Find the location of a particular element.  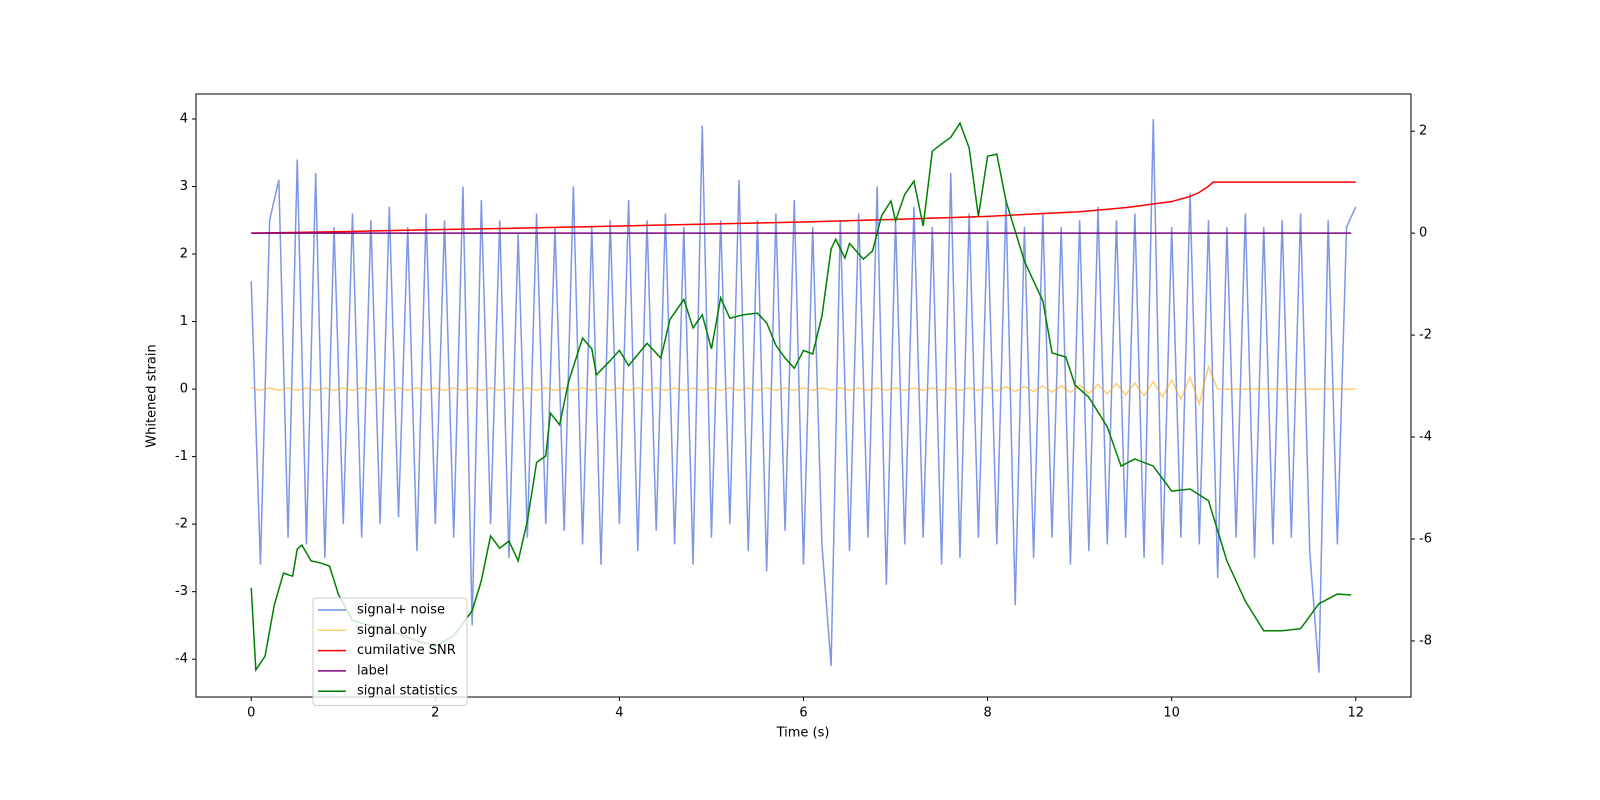

y-tick-label: -3 is located at coordinates (181, 591).